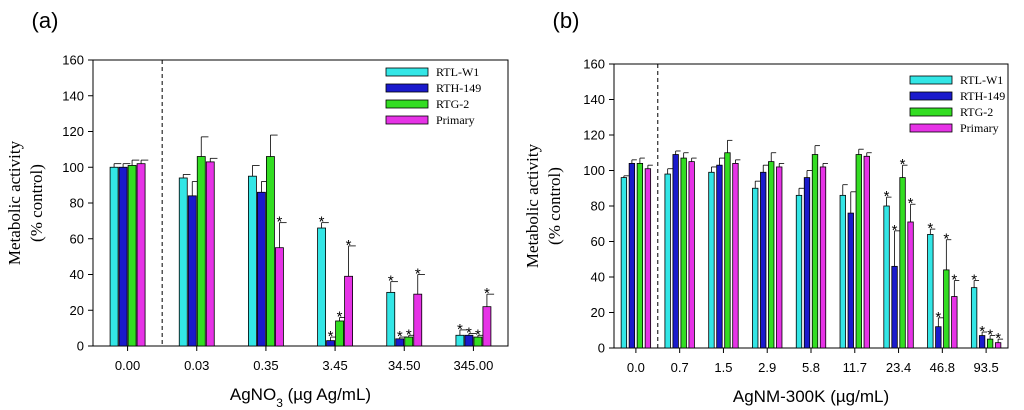 This screenshot has height=410, width=1024. I want to click on x-tick-label: 345.00, so click(474, 365).